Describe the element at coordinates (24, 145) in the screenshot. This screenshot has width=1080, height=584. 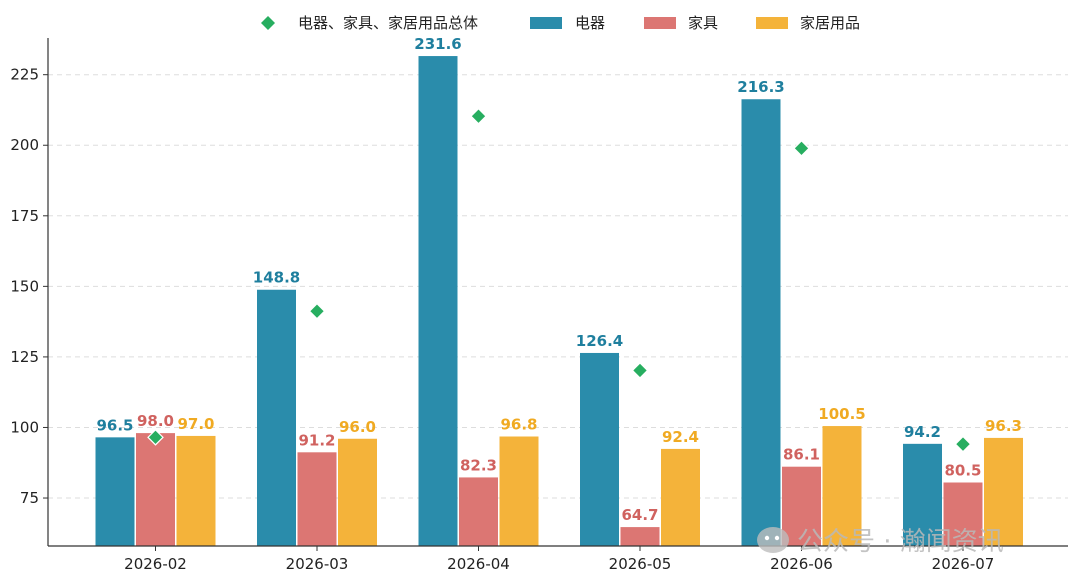
I see `y-tick-label: 200` at that location.